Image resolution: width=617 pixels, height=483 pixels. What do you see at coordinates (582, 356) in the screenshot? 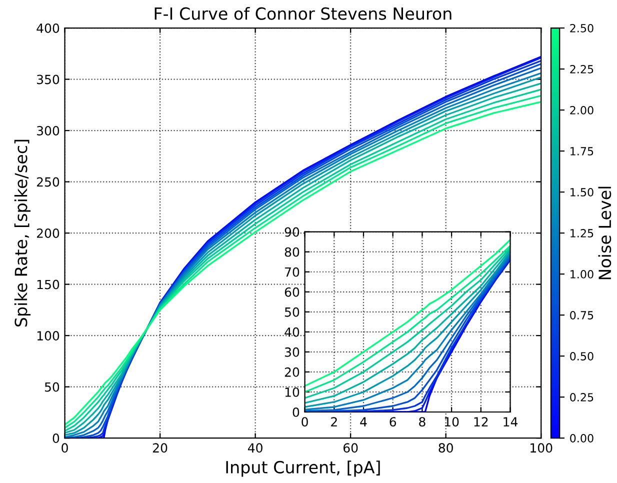
I see `color-bar-label: 0.50` at bounding box center [582, 356].